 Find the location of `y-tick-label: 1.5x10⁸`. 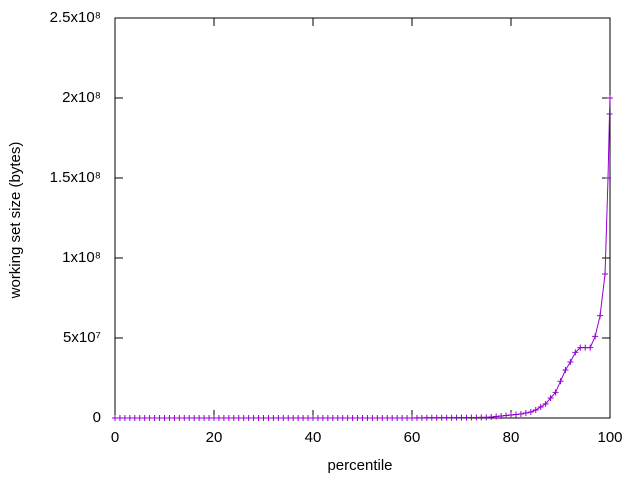

y-tick-label: 1.5x10⁸ is located at coordinates (75, 177).